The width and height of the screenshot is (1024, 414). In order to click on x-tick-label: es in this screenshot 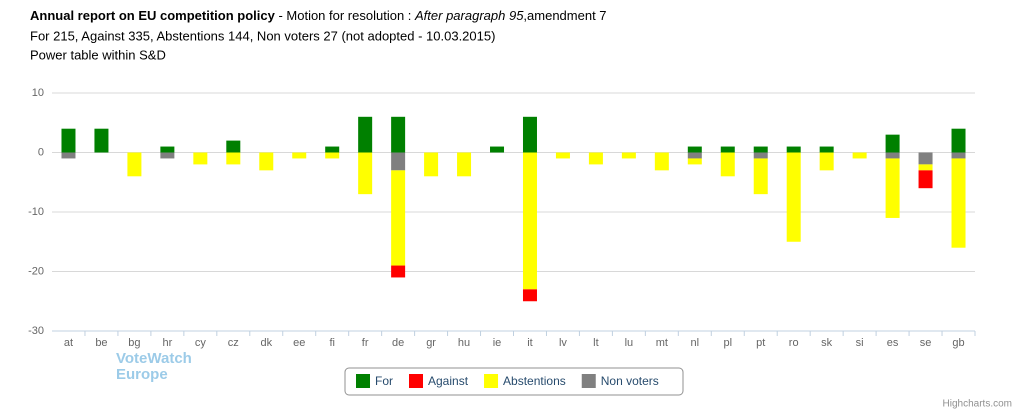, I will do `click(893, 343)`.